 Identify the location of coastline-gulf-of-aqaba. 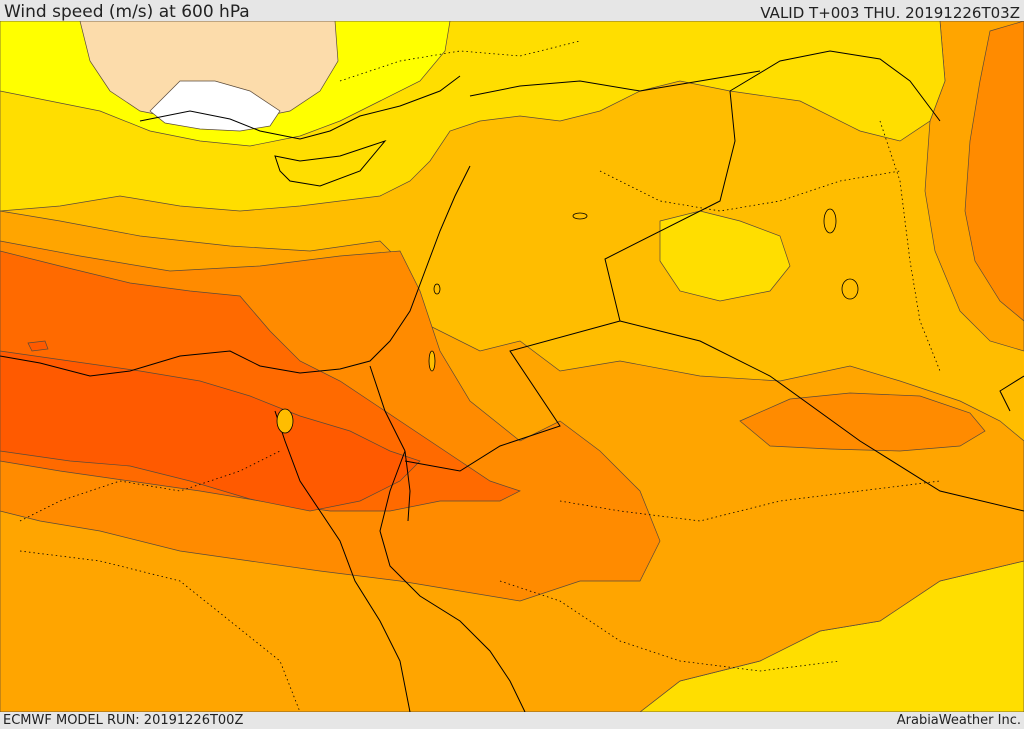
(407, 486).